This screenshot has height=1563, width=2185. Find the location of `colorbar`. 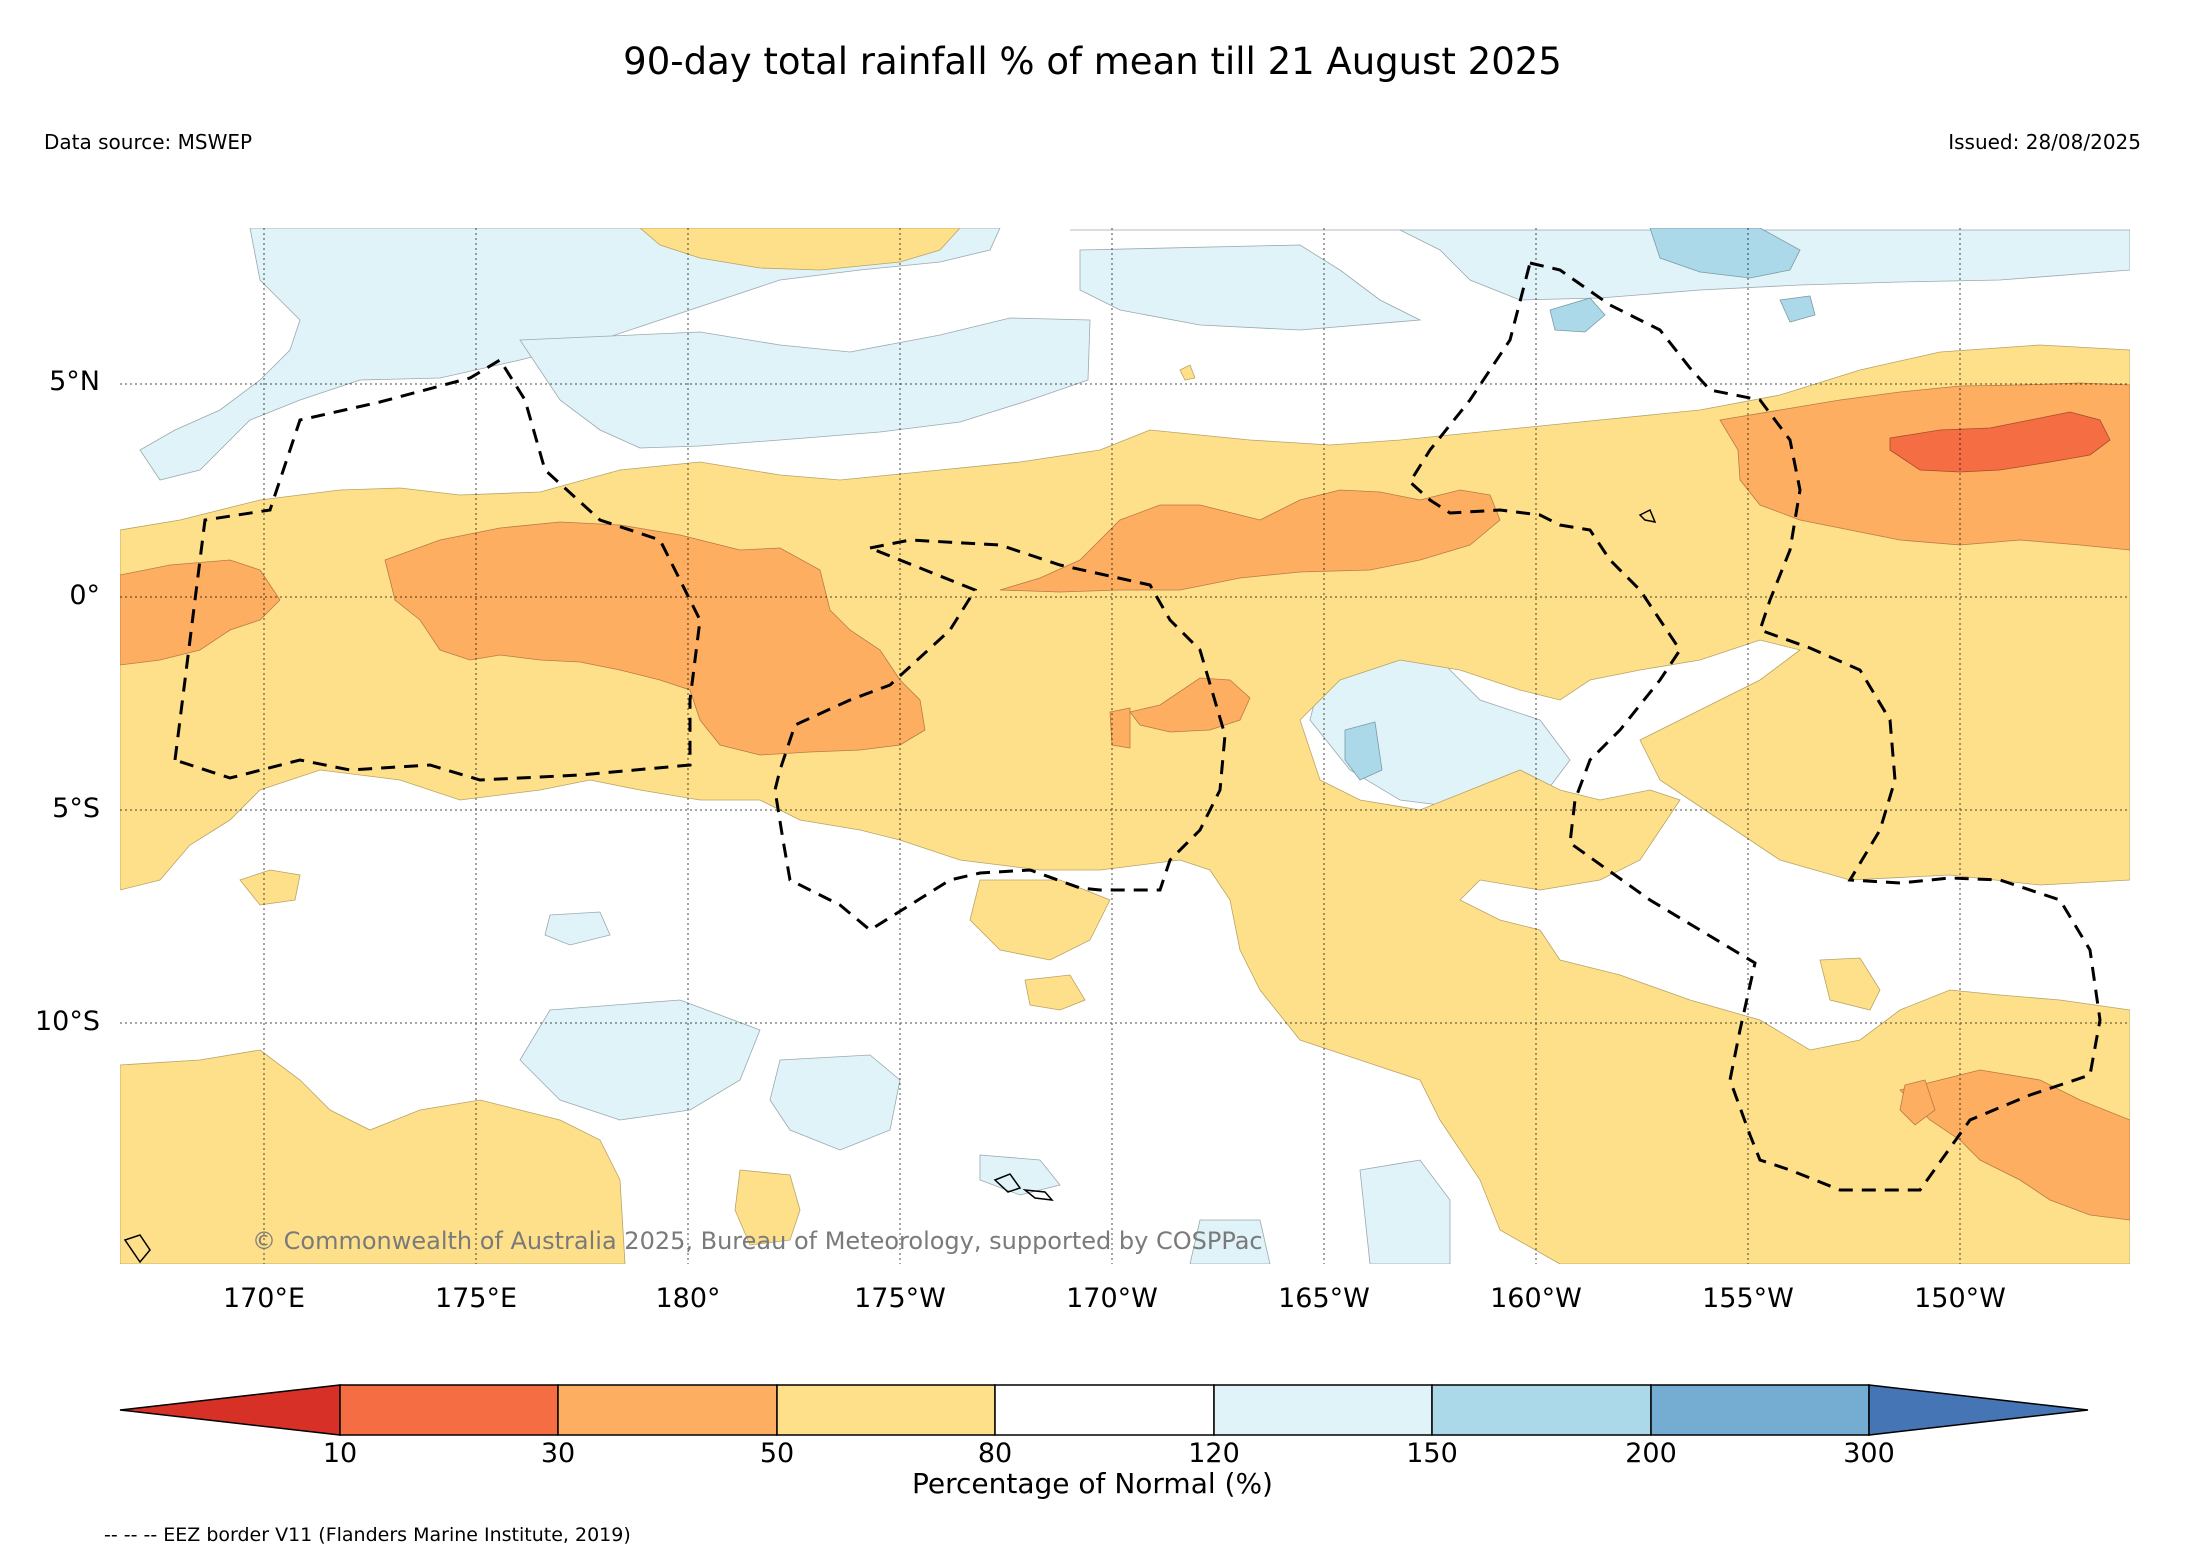

colorbar is located at coordinates (1104, 1410).